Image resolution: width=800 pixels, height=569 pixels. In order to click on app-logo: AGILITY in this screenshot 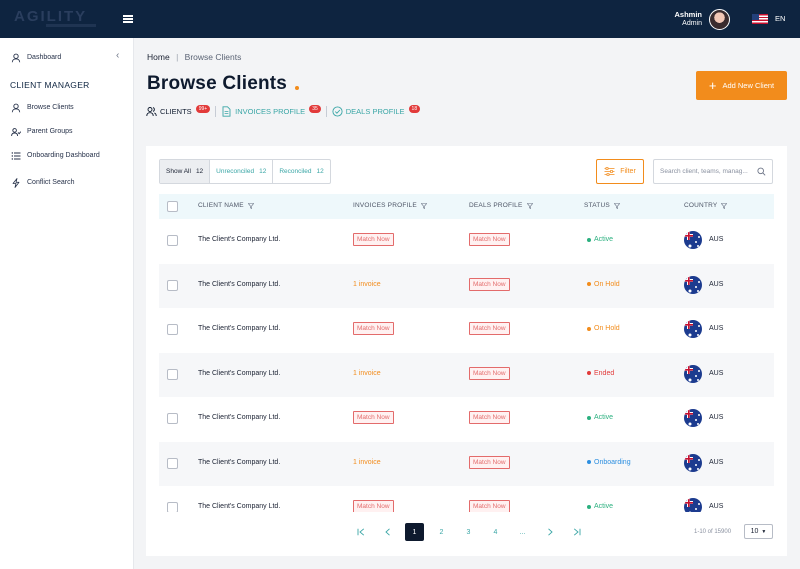, I will do `click(51, 16)`.